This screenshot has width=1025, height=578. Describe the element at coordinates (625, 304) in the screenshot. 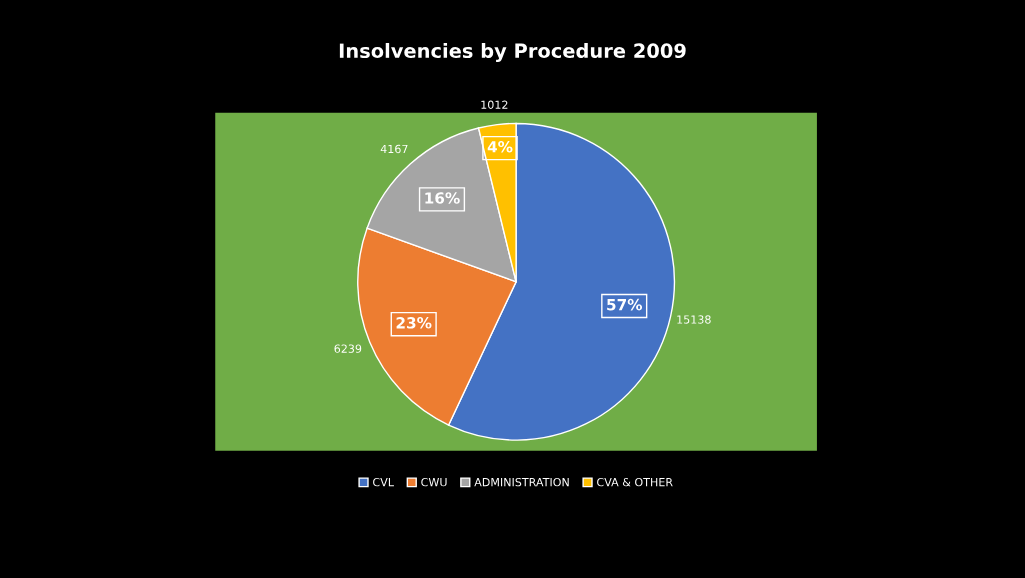

I see `text: 57%` at that location.